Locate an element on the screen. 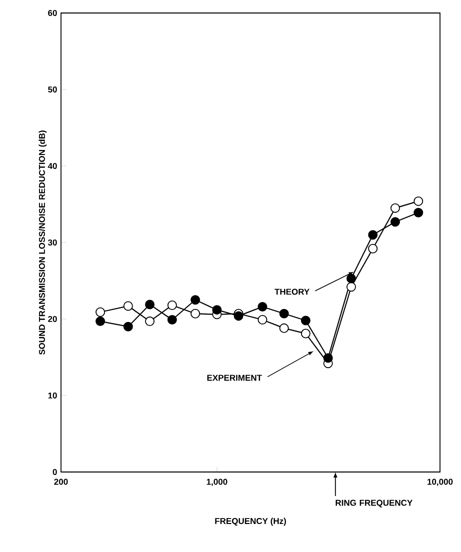  y-tick-label: 20 is located at coordinates (52, 319).